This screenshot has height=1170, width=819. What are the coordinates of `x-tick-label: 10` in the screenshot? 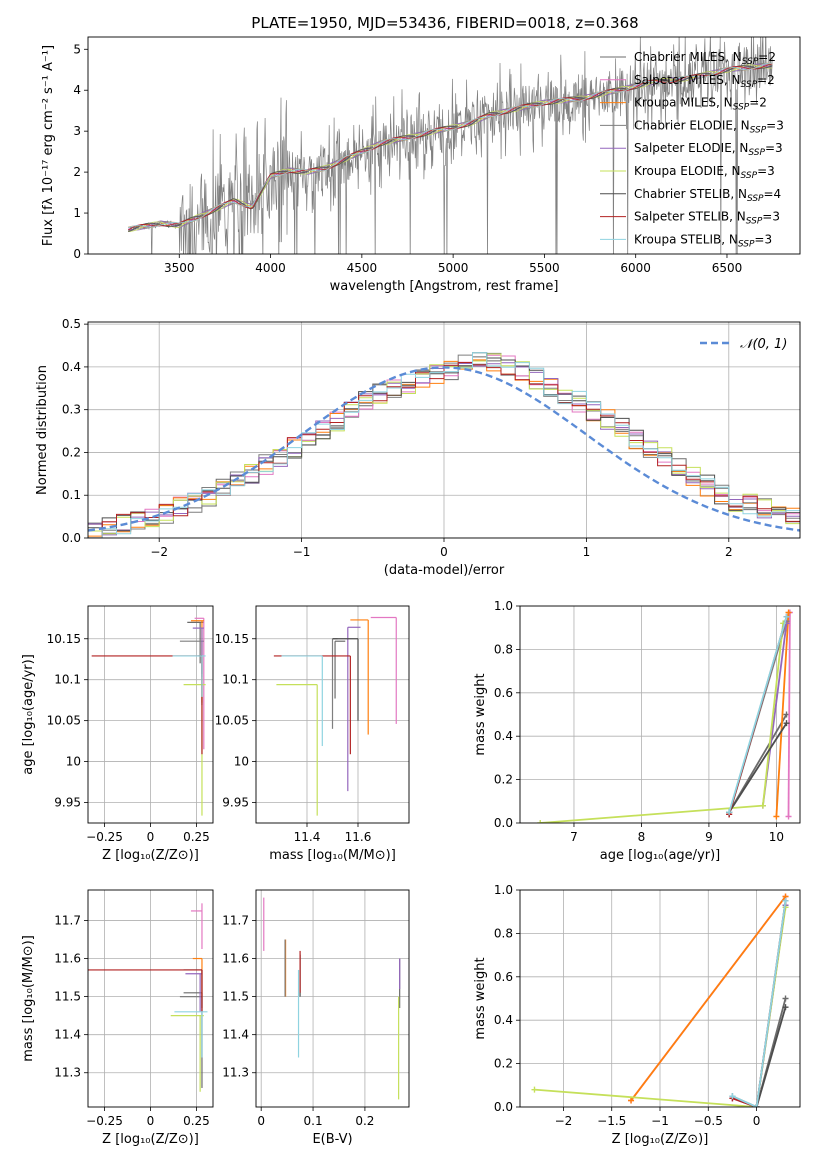 It's located at (776, 837).